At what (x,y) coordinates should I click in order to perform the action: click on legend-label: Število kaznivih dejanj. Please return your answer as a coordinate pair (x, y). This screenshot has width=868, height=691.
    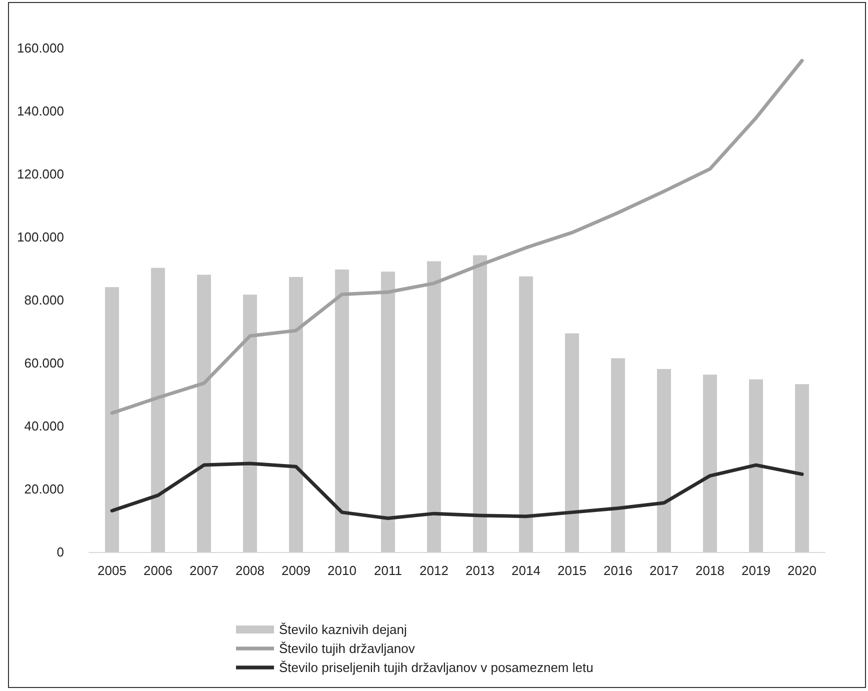
    Looking at the image, I should click on (343, 629).